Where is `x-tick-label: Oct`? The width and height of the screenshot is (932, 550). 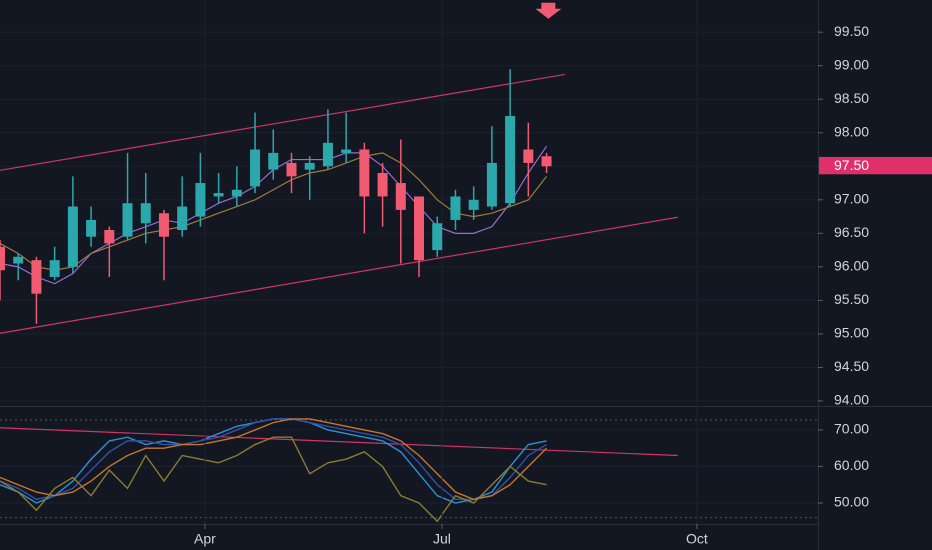
x-tick-label: Oct is located at coordinates (697, 539).